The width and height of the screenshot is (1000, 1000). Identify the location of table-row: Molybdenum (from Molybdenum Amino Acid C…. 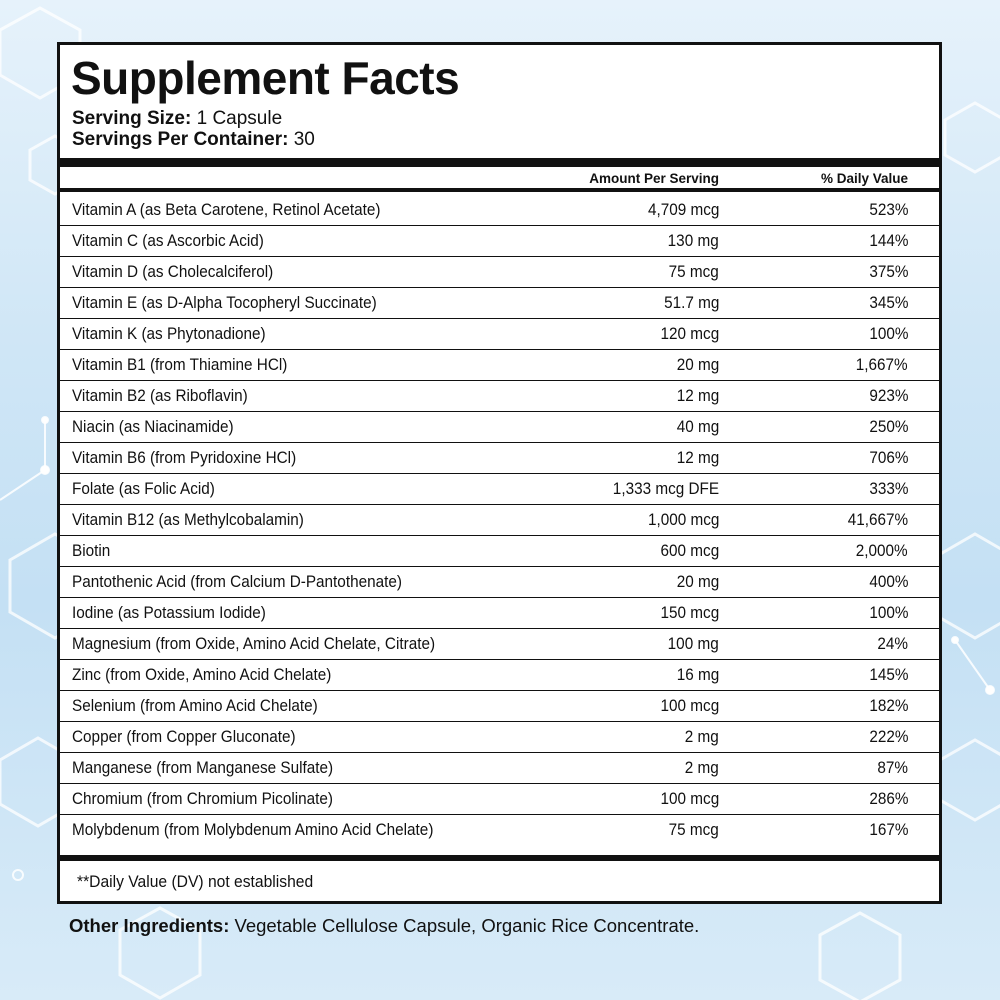
(499, 830).